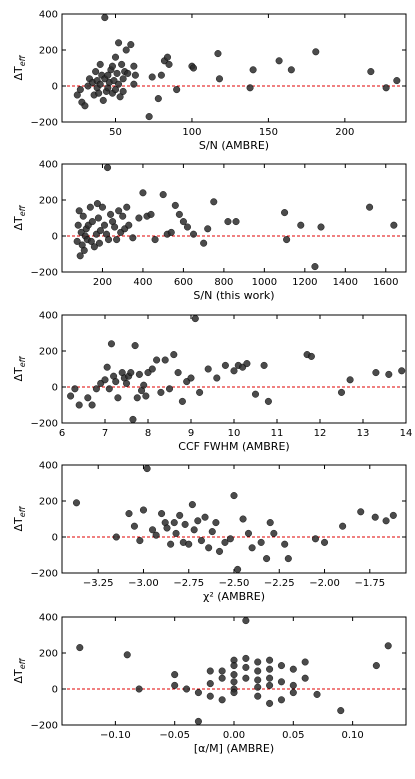  I want to click on x-tick-label: 1200, so click(304, 282).